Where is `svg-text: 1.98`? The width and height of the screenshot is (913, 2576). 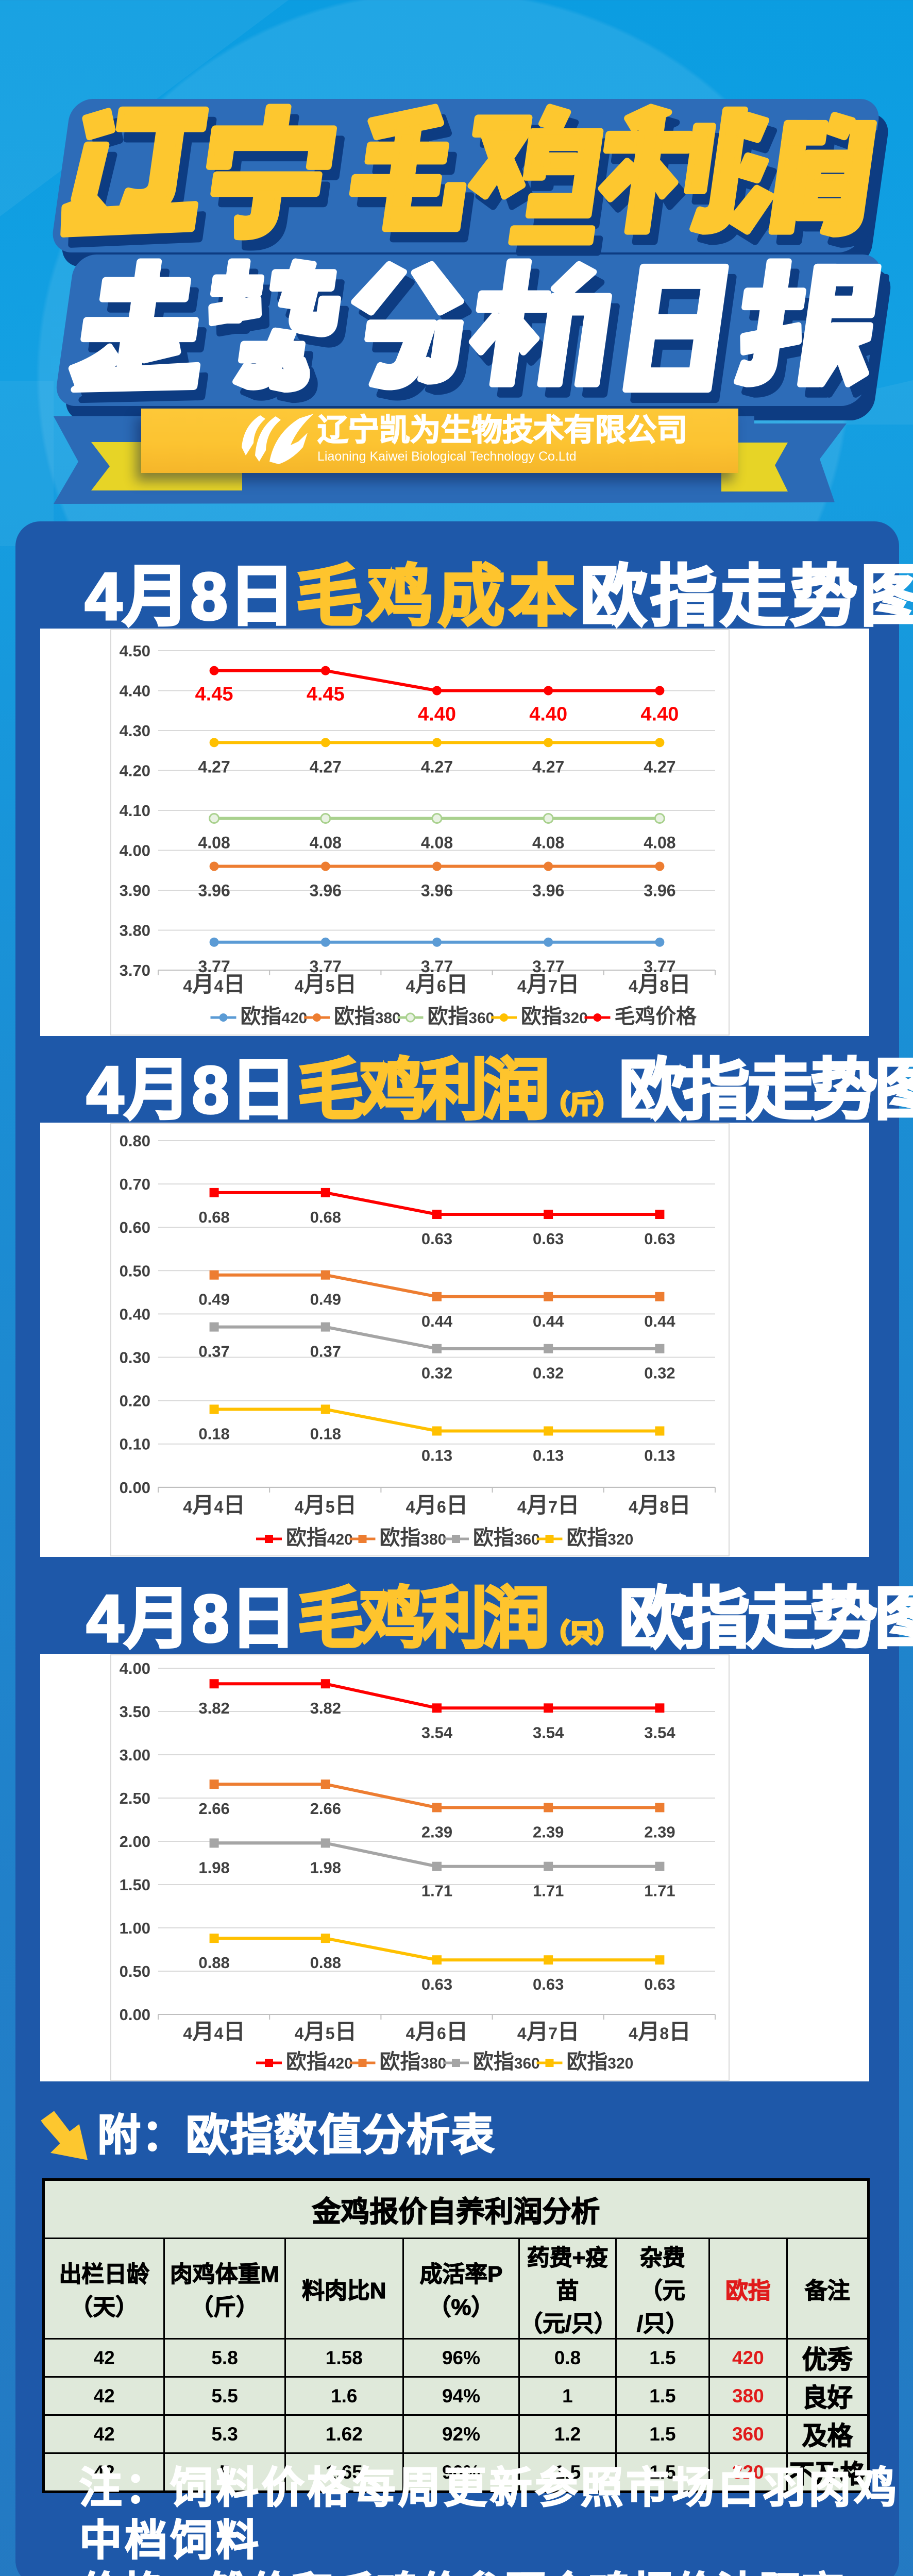
svg-text: 1.98 is located at coordinates (213, 1867).